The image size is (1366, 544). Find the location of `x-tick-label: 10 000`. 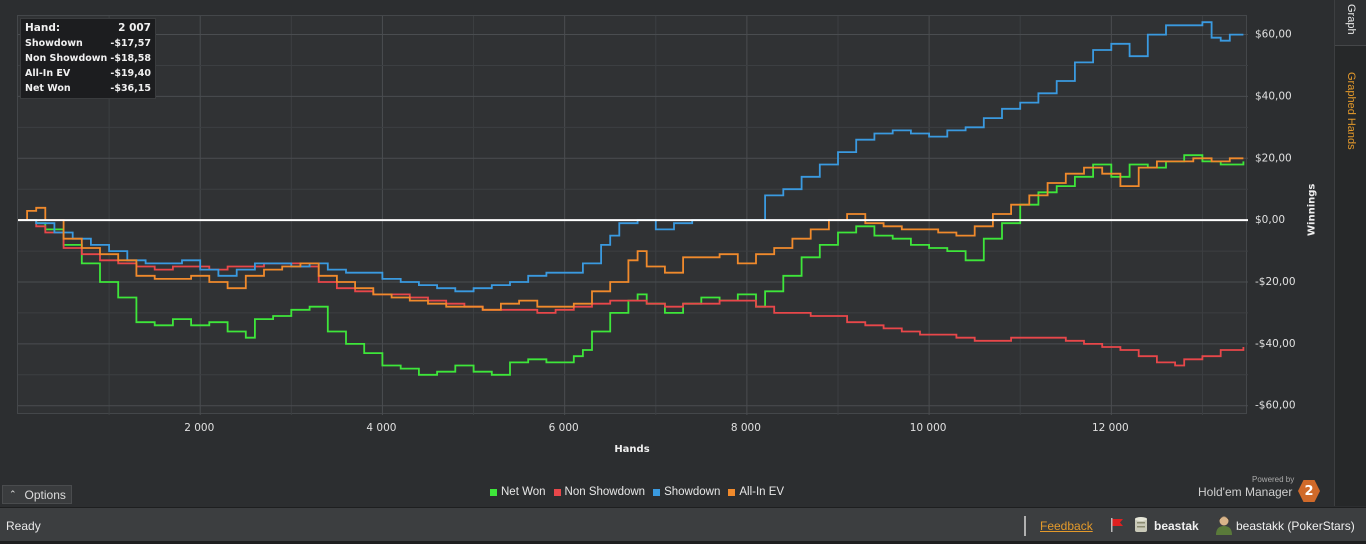

x-tick-label: 10 000 is located at coordinates (928, 428).